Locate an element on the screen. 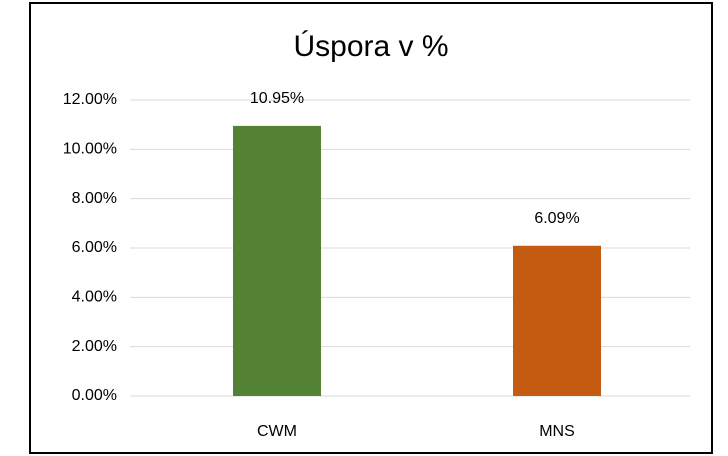 This screenshot has width=728, height=456. x-tick-label: MNS is located at coordinates (557, 431).